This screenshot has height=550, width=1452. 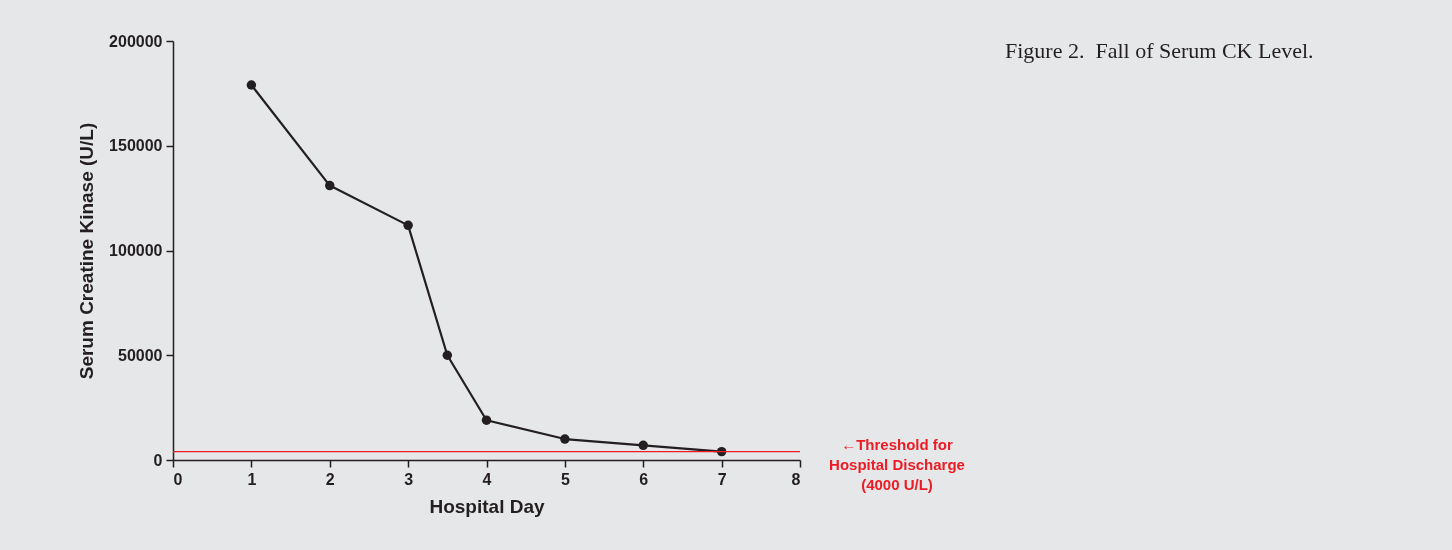 I want to click on y-tick-label: 100000, so click(x=136, y=250).